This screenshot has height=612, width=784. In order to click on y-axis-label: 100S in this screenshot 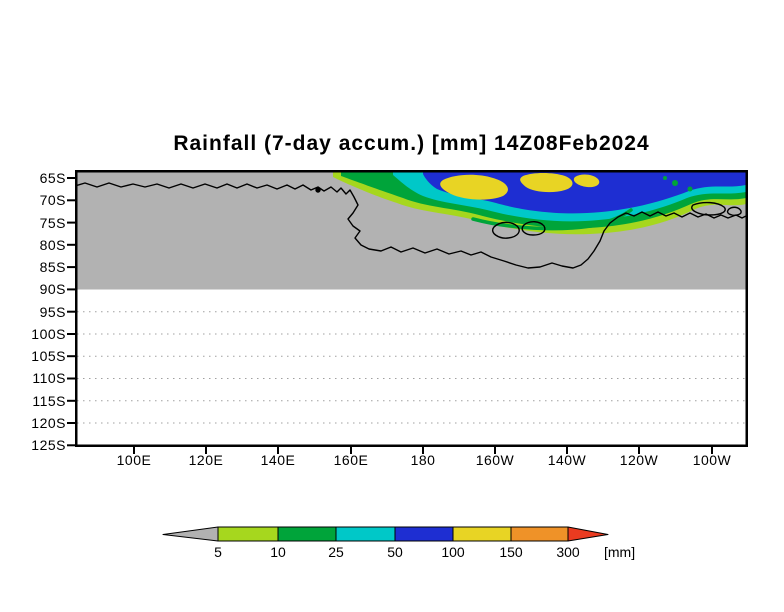, I will do `click(48, 334)`.